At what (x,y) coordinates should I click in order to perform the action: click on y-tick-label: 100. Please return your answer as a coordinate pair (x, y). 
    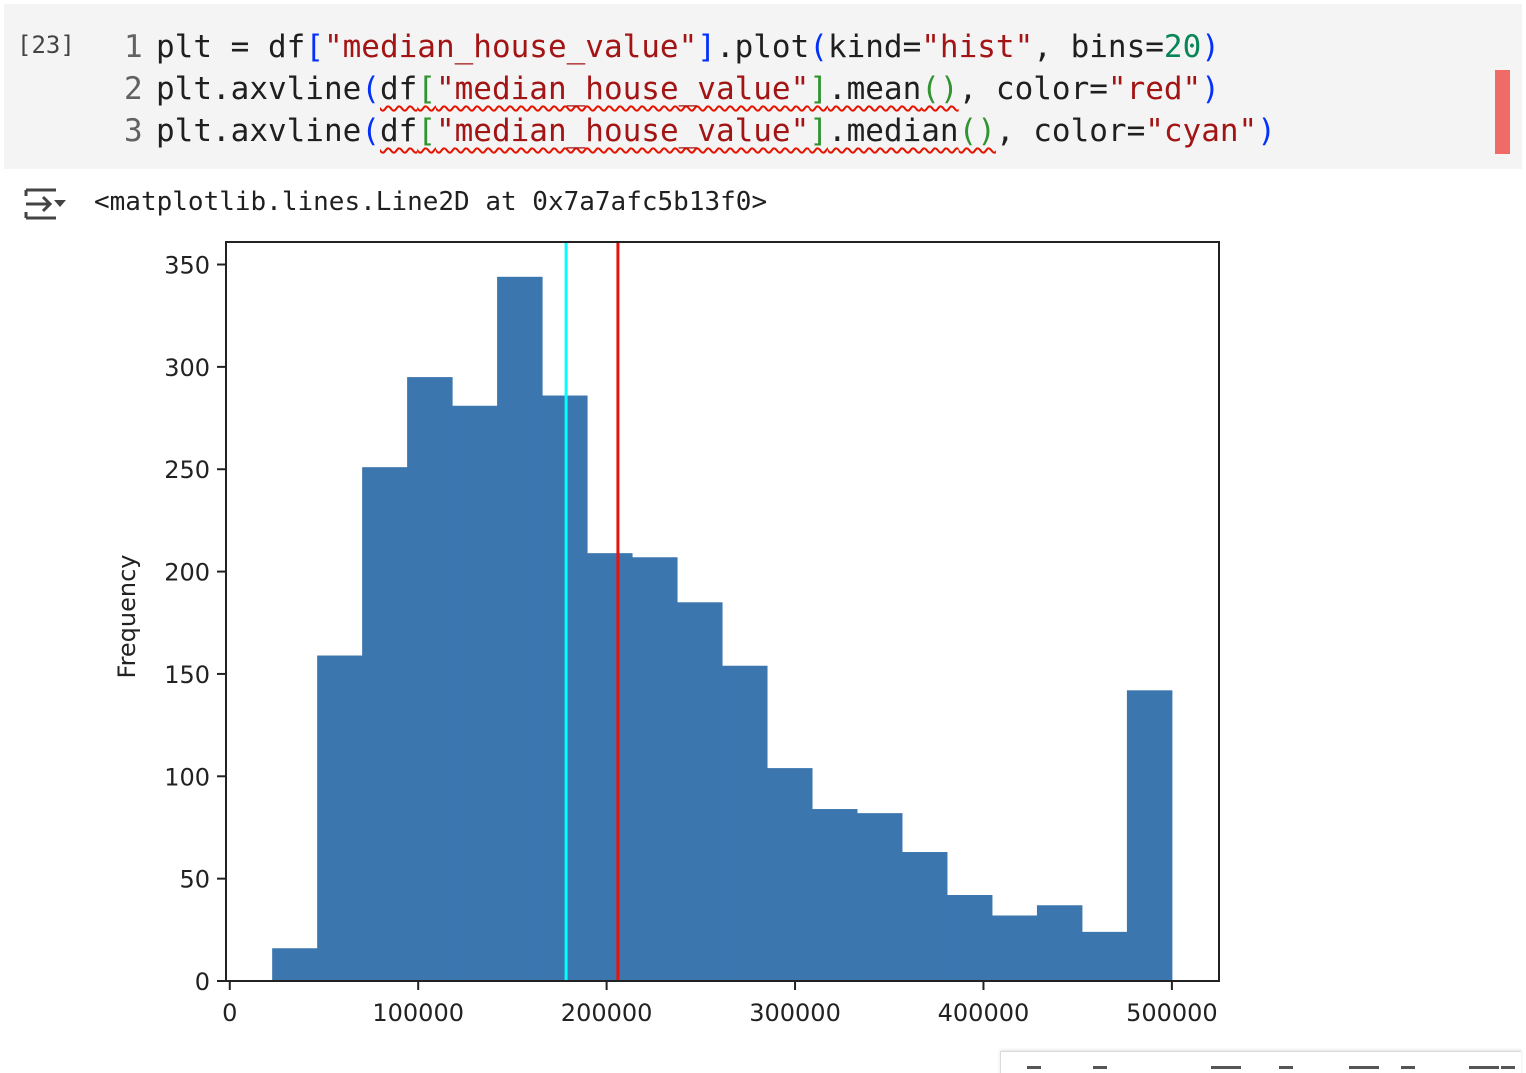
    Looking at the image, I should click on (187, 777).